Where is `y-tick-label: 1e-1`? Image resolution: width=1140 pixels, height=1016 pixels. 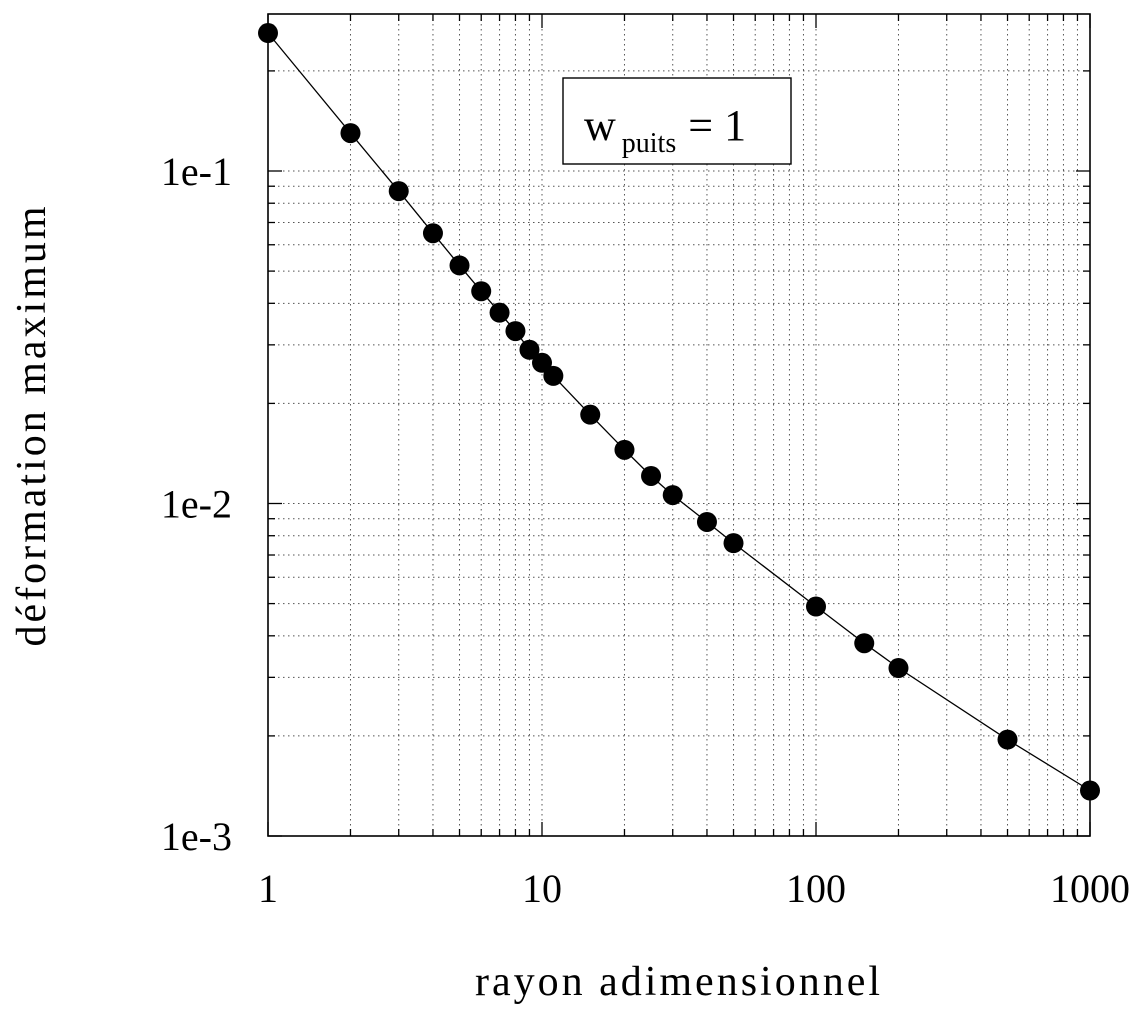
y-tick-label: 1e-1 is located at coordinates (196, 171).